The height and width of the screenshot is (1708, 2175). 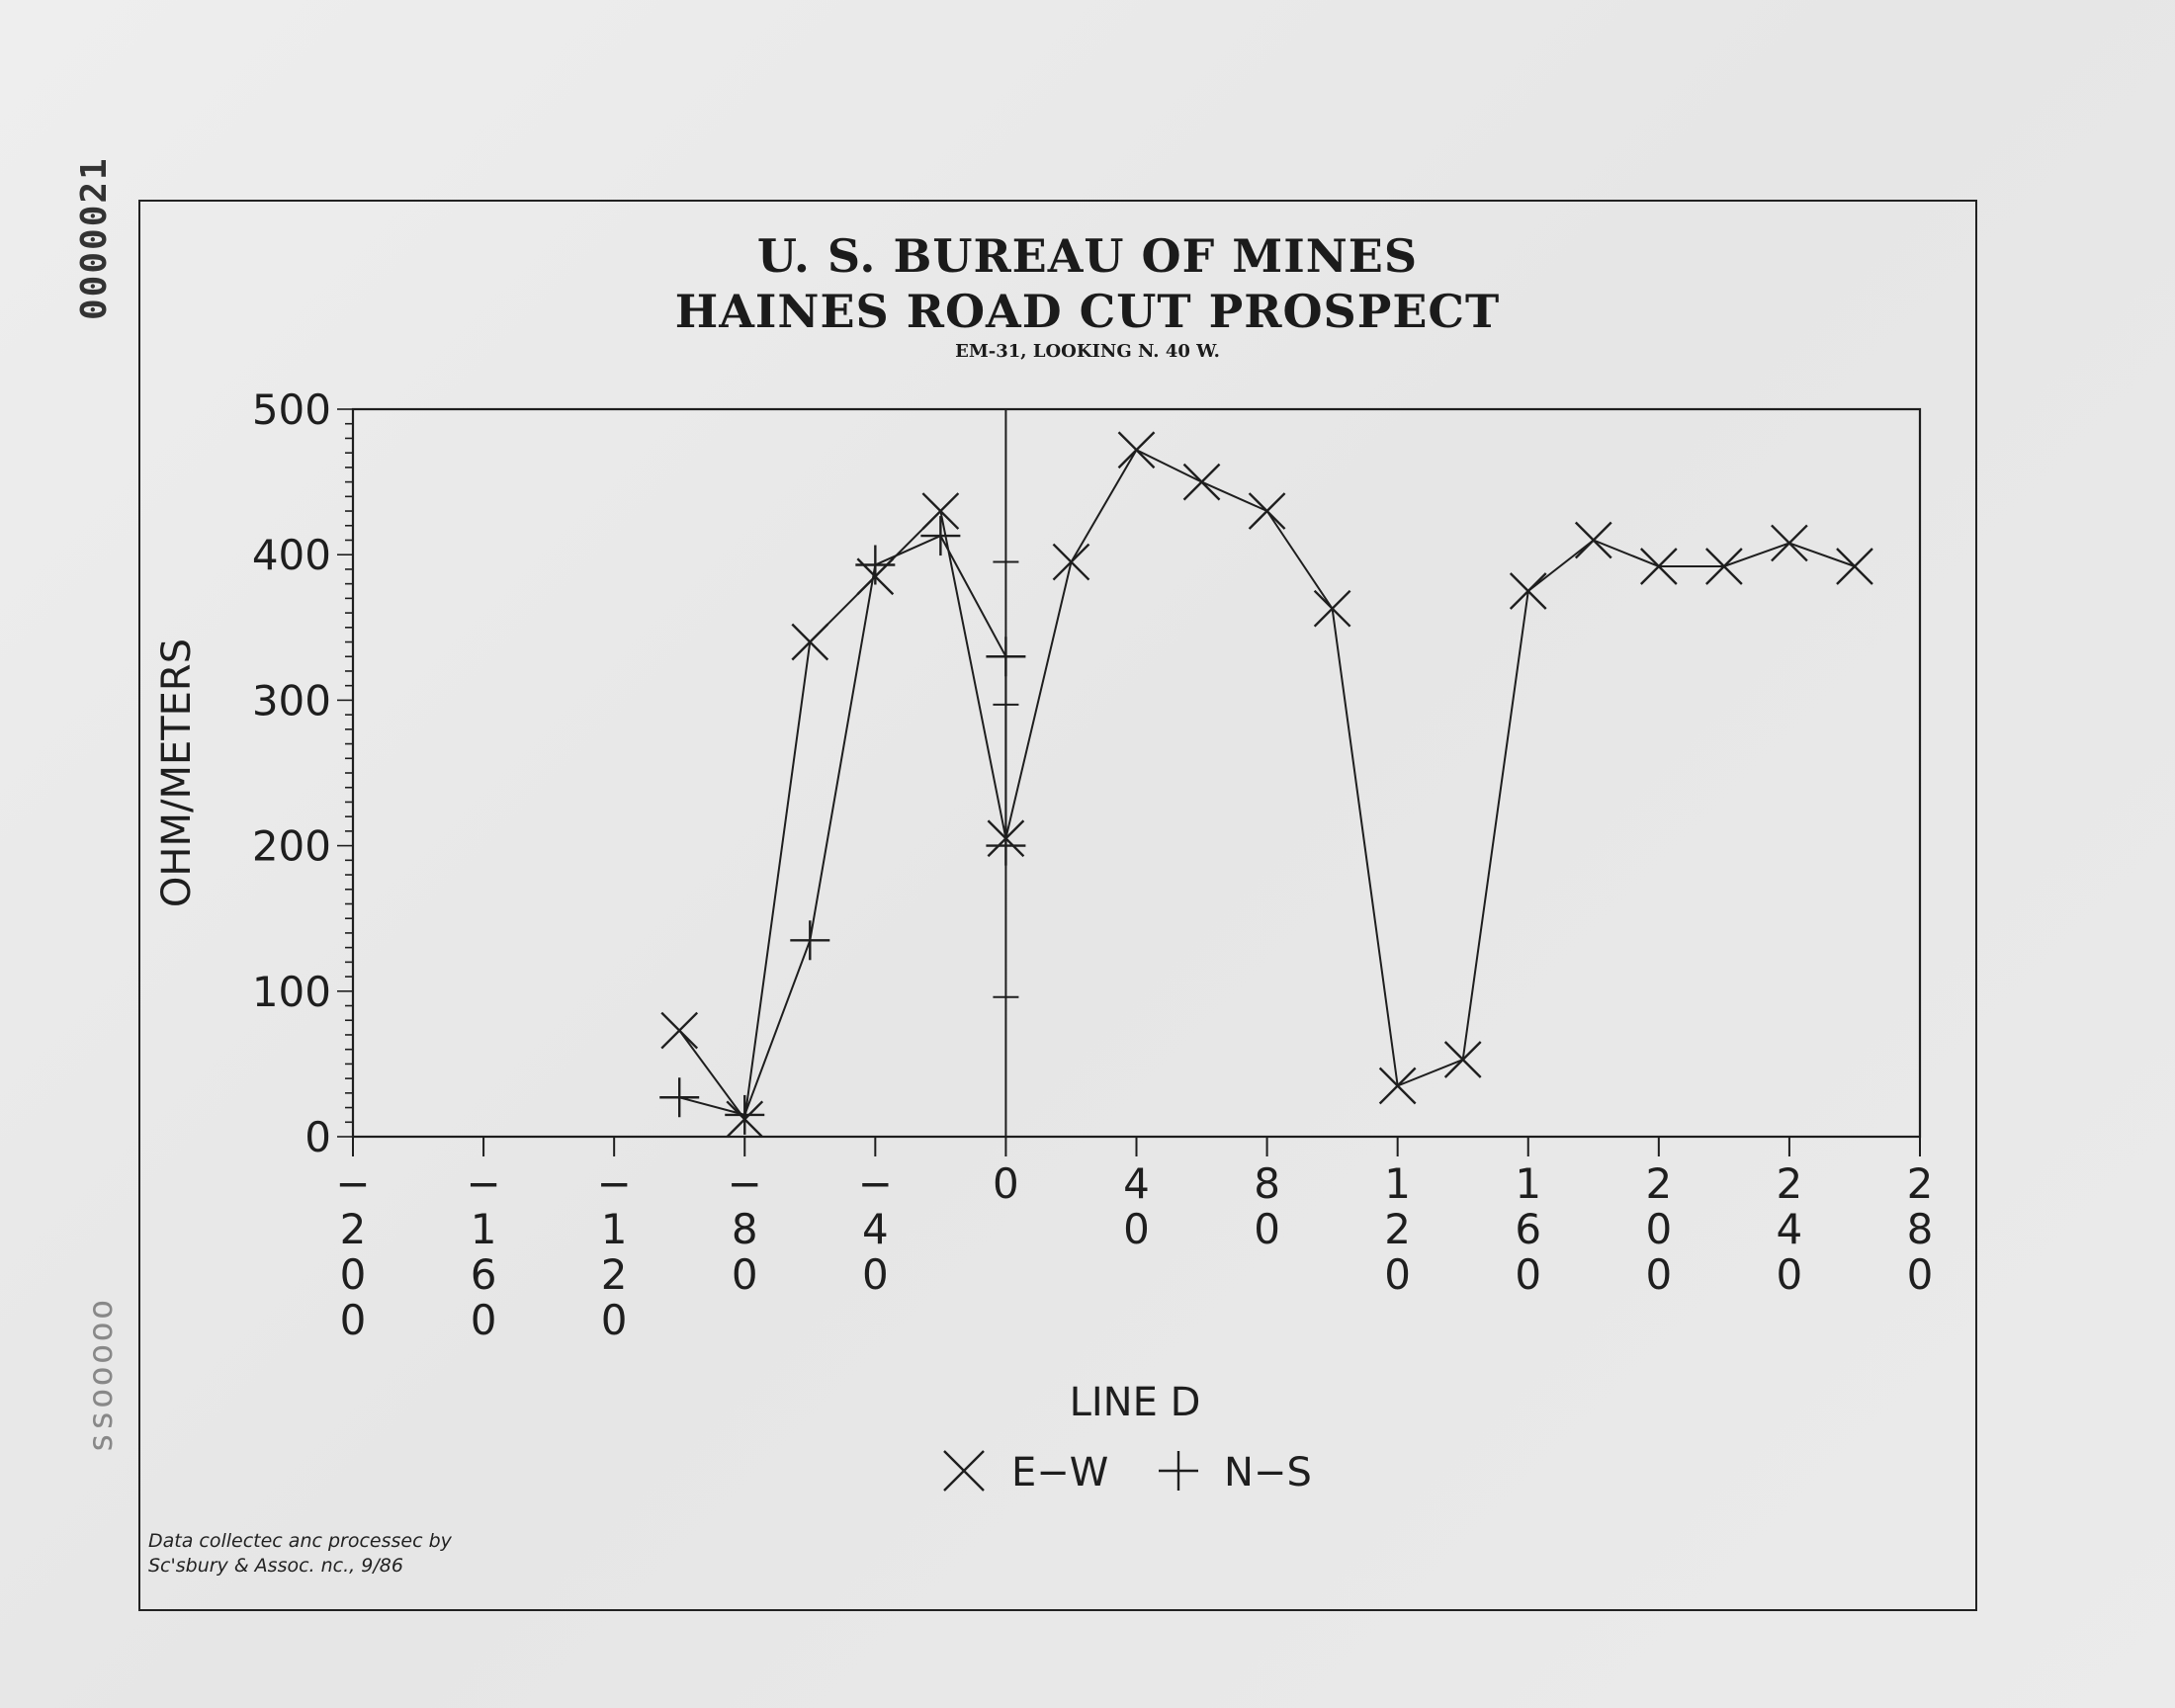 I want to click on y-tick-label: 100, so click(x=292, y=992).